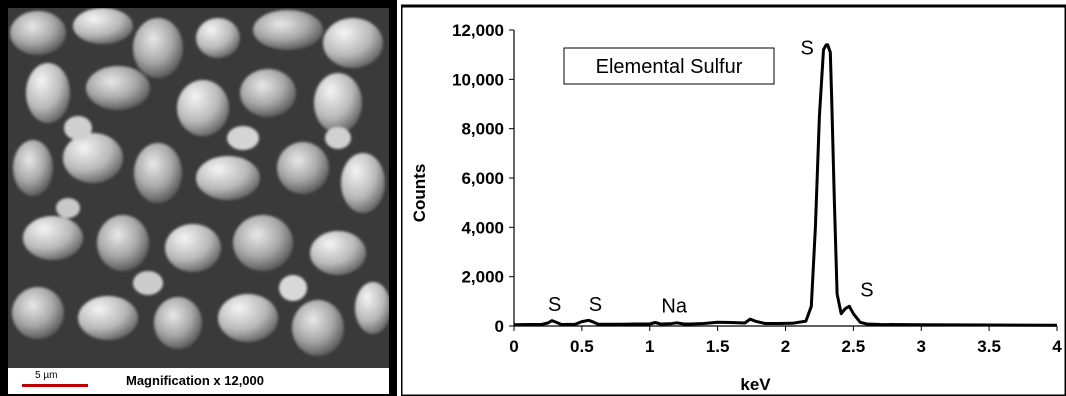  Describe the element at coordinates (482, 178) in the screenshot. I see `y-tick-label: 6,000` at that location.